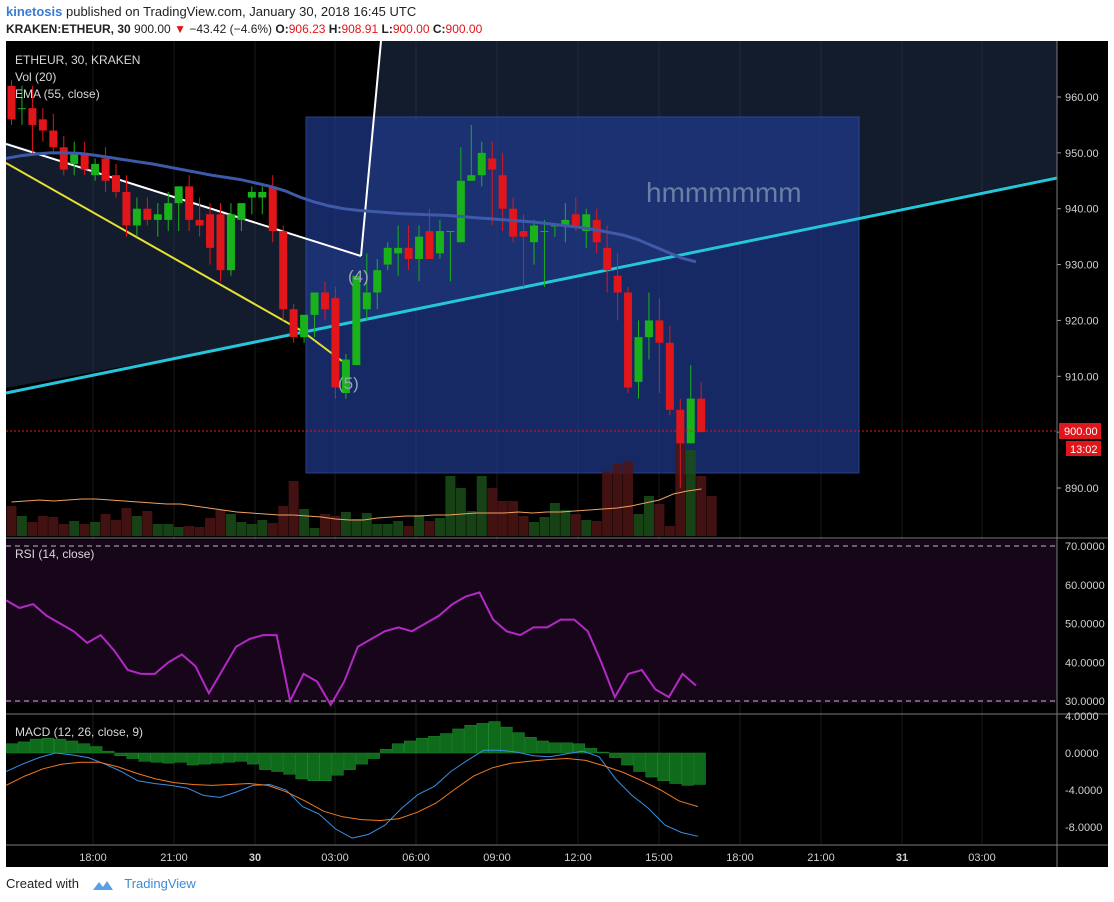 The width and height of the screenshot is (1114, 902). Describe the element at coordinates (1083, 828) in the screenshot. I see `macd-tick-label: -8.0000` at that location.